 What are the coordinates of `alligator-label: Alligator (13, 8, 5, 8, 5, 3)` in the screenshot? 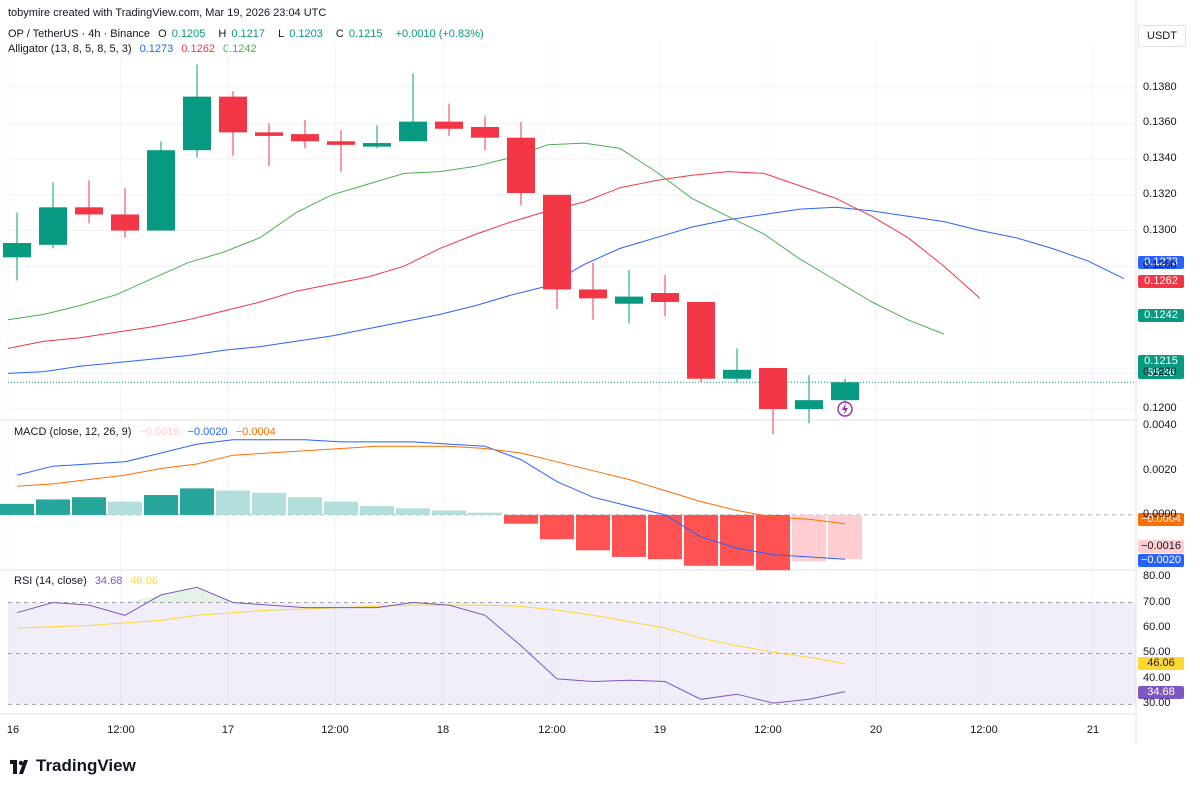 It's located at (70, 49).